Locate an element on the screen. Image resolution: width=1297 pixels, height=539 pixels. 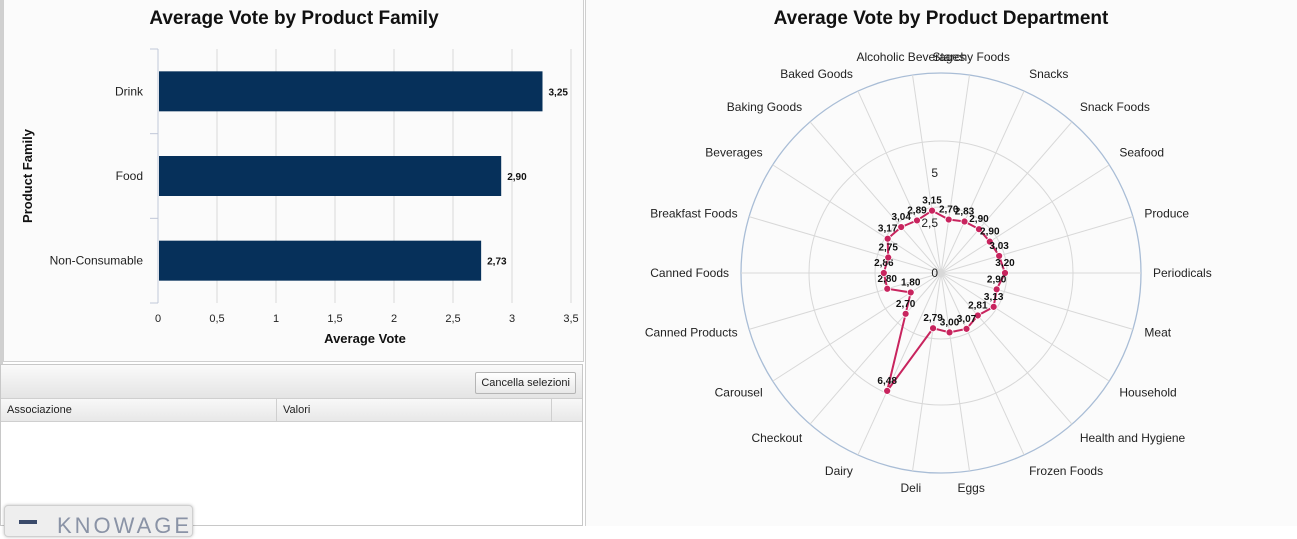
column-header-associazione: Associazione is located at coordinates (139, 410).